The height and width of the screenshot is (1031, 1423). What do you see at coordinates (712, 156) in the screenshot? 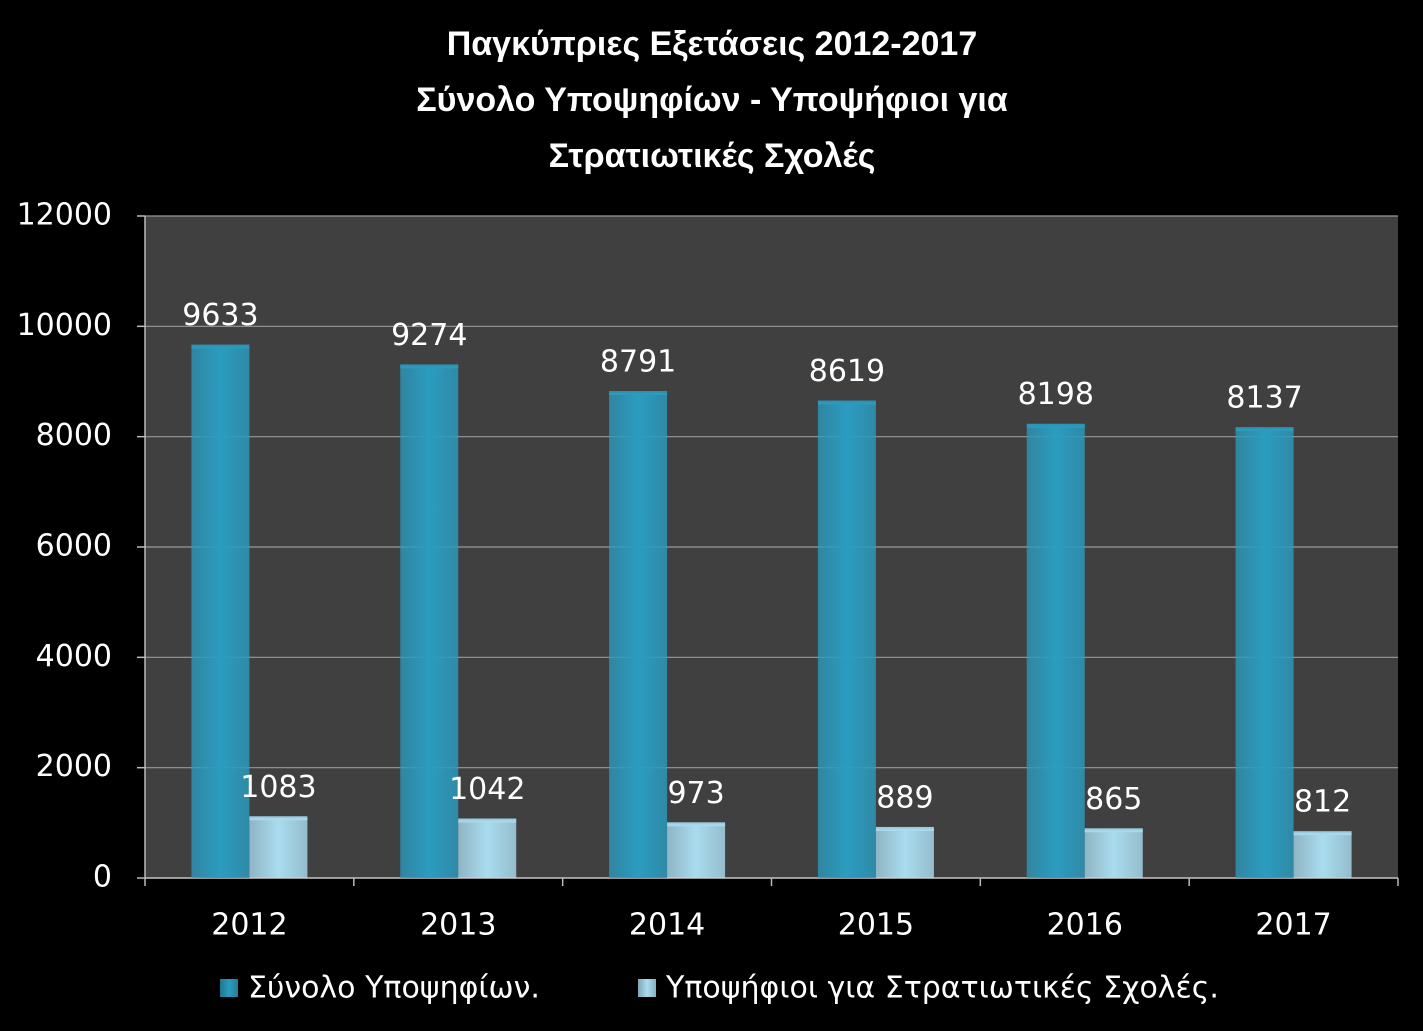
I see `chart-title: Στρατιωτικές Σχολές` at bounding box center [712, 156].